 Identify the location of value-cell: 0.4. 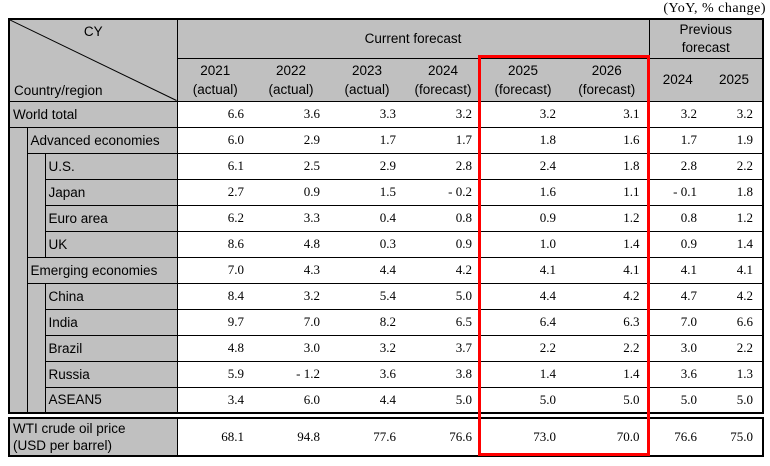
(367, 218).